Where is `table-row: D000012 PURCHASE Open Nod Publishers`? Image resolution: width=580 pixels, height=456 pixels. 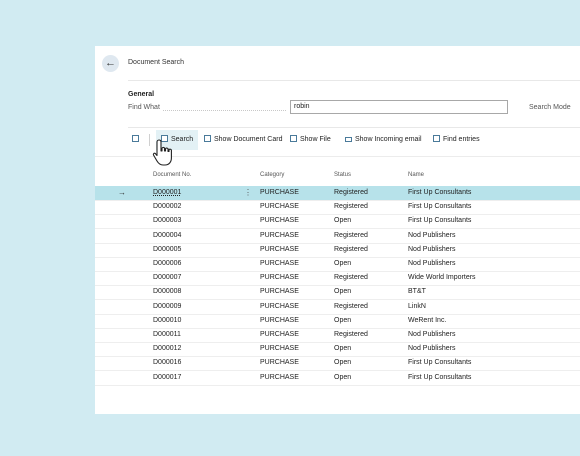 table-row: D000012 PURCHASE Open Nod Publishers is located at coordinates (337, 350).